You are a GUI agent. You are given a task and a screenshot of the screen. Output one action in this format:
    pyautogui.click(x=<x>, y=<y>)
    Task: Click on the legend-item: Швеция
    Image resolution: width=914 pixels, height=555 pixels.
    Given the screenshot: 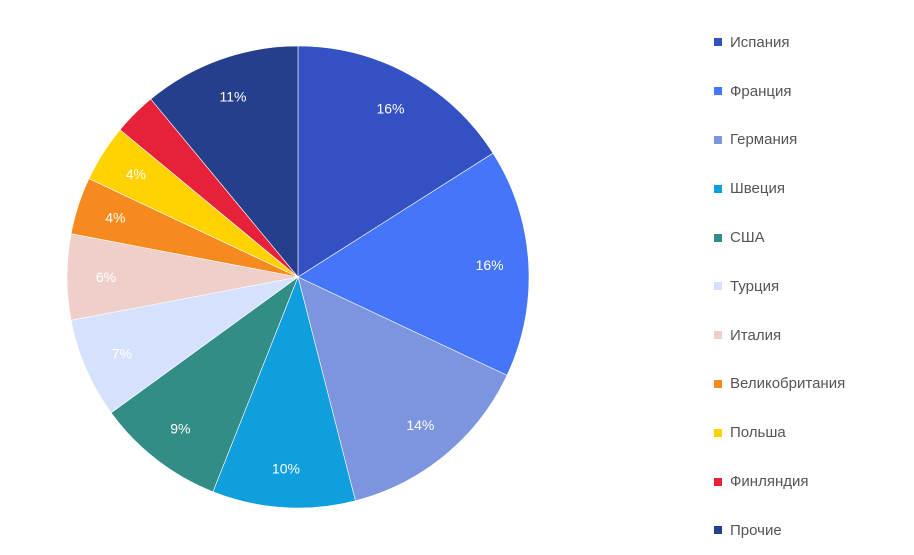 What is the action you would take?
    pyautogui.click(x=779, y=188)
    